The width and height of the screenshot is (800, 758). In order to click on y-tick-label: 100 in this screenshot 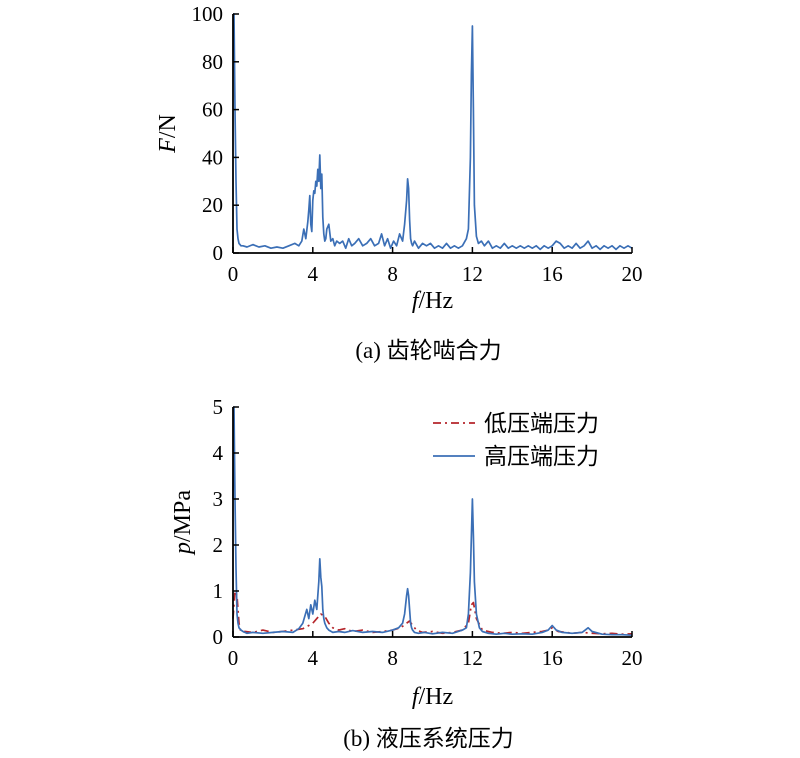, I will do `click(208, 14)`.